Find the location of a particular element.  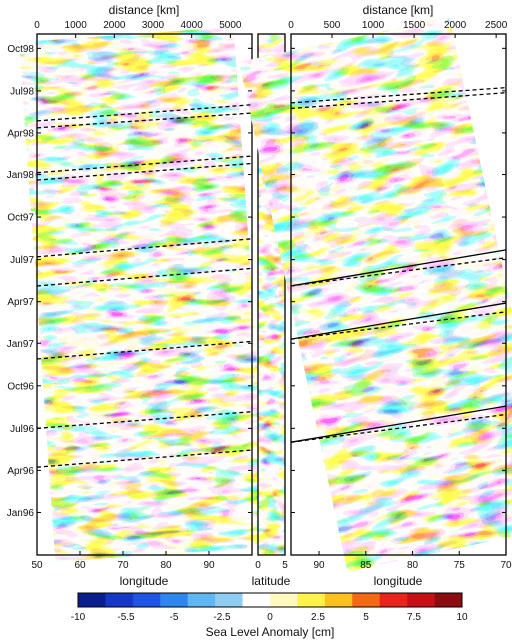

y-tick-label: Jan96 is located at coordinates (21, 513).